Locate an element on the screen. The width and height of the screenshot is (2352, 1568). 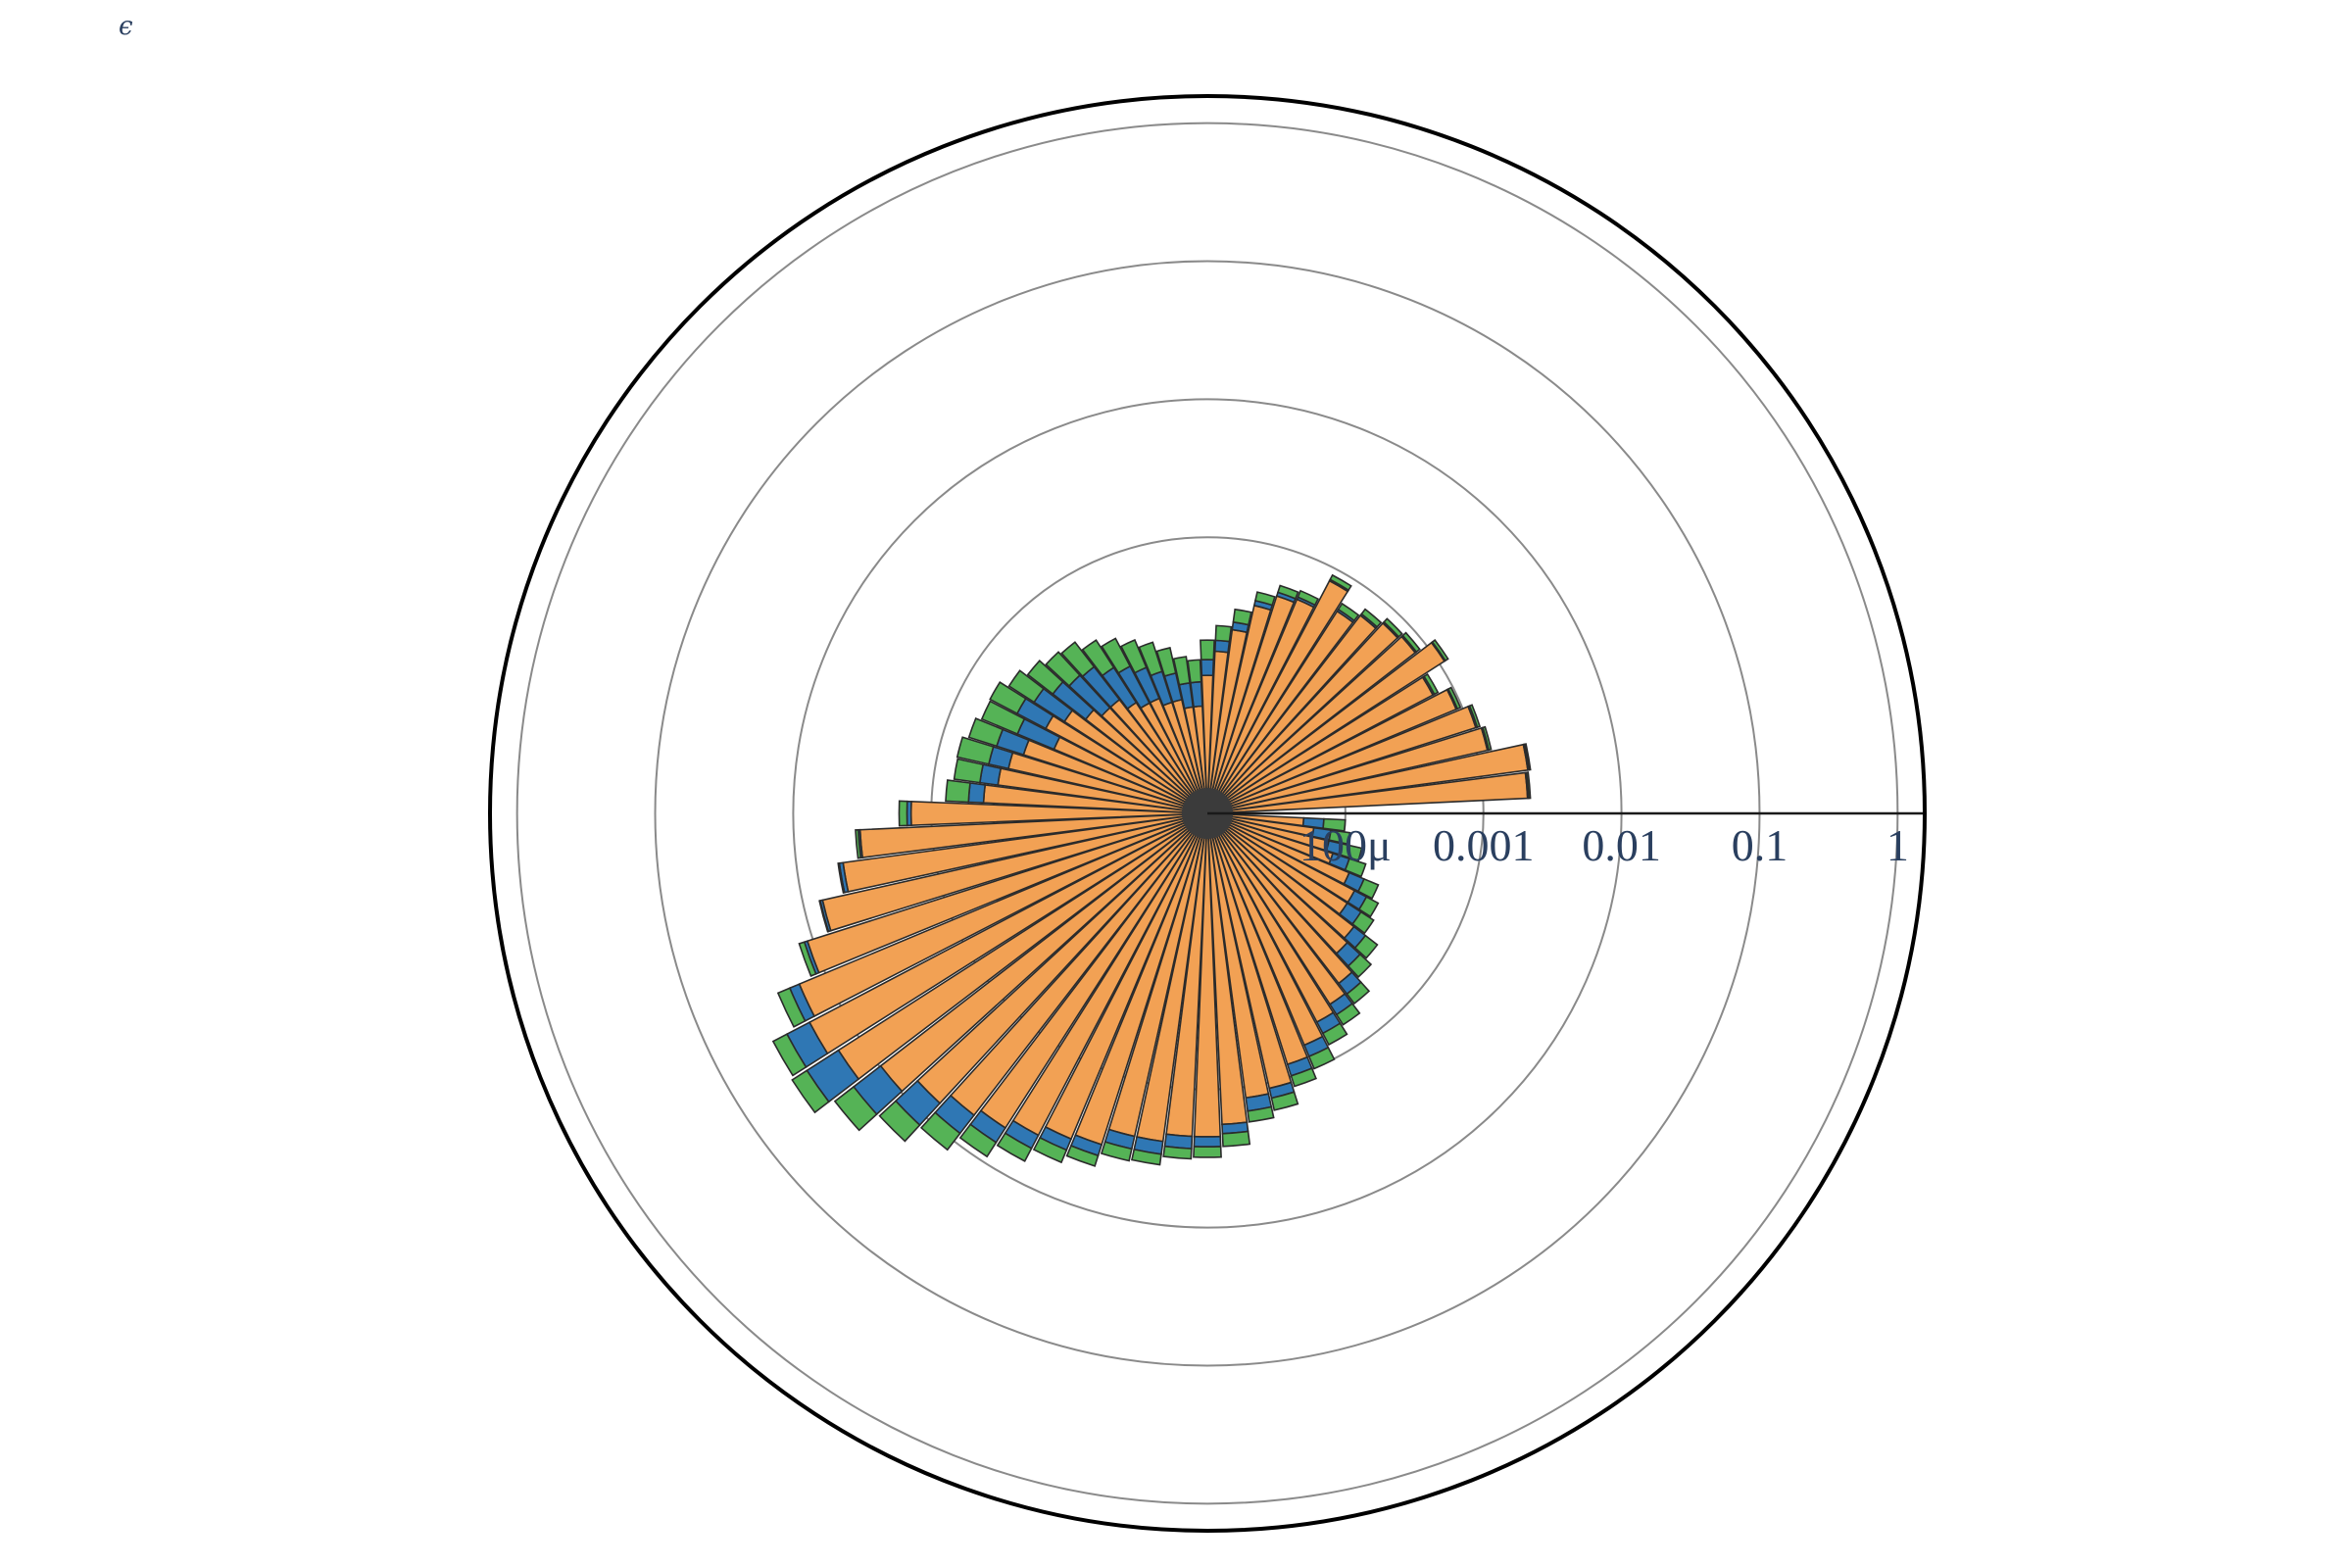
tick-label-1: 0.001 is located at coordinates (1484, 845).